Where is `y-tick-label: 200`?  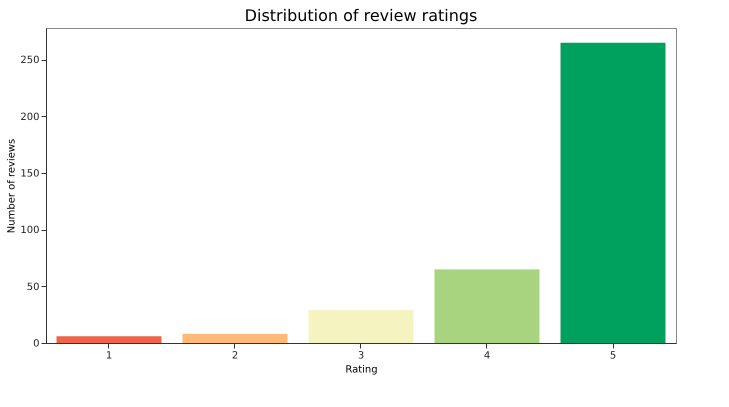
y-tick-label: 200 is located at coordinates (30, 117).